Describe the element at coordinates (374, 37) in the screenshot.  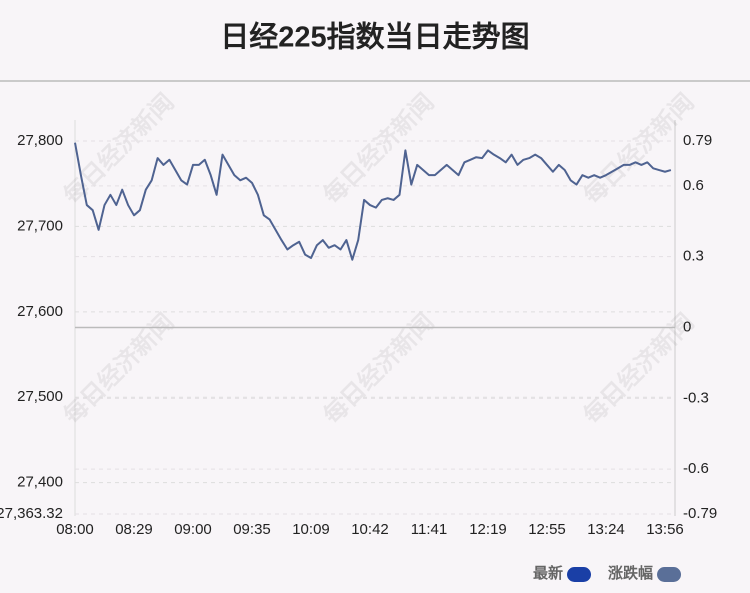
I see `chart-title: 日经225指数当日走势图` at that location.